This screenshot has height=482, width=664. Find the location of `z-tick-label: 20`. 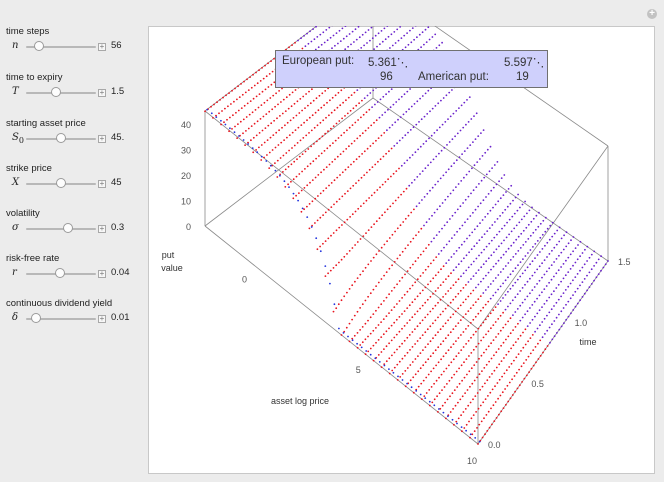

z-tick-label: 20 is located at coordinates (186, 176).